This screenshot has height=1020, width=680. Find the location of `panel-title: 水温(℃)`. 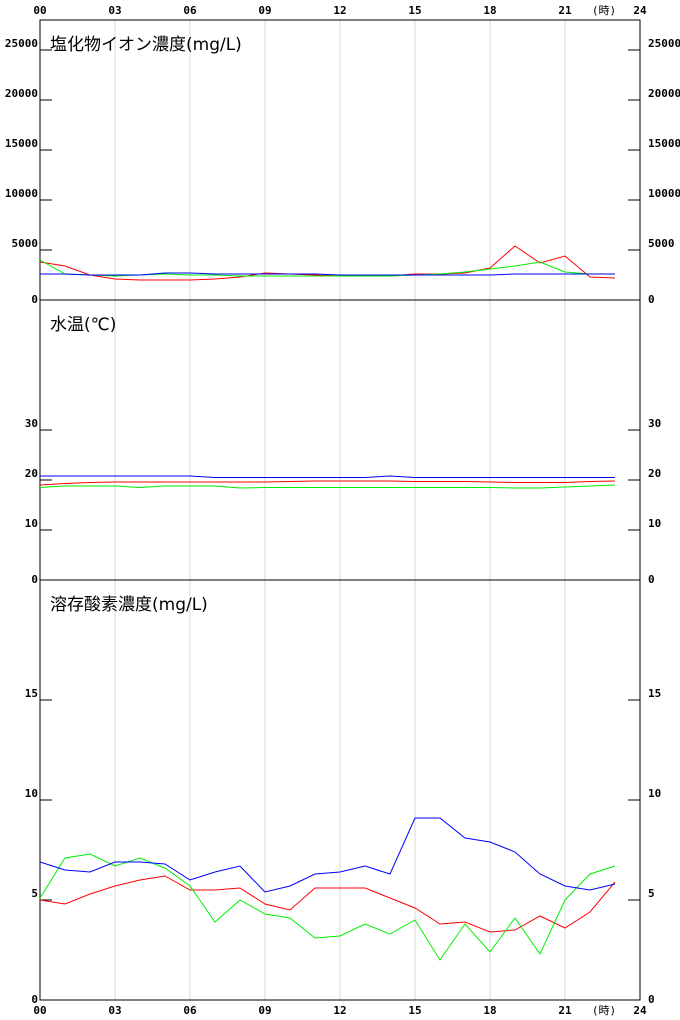

panel-title: 水温(℃) is located at coordinates (83, 325).